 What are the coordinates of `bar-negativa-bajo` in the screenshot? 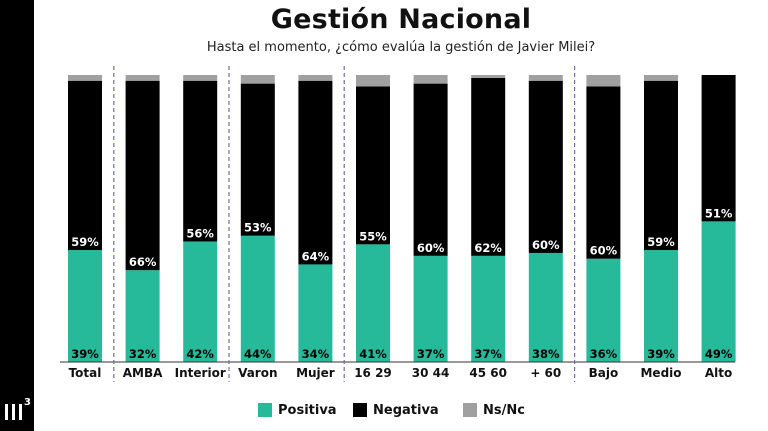 It's located at (603, 172).